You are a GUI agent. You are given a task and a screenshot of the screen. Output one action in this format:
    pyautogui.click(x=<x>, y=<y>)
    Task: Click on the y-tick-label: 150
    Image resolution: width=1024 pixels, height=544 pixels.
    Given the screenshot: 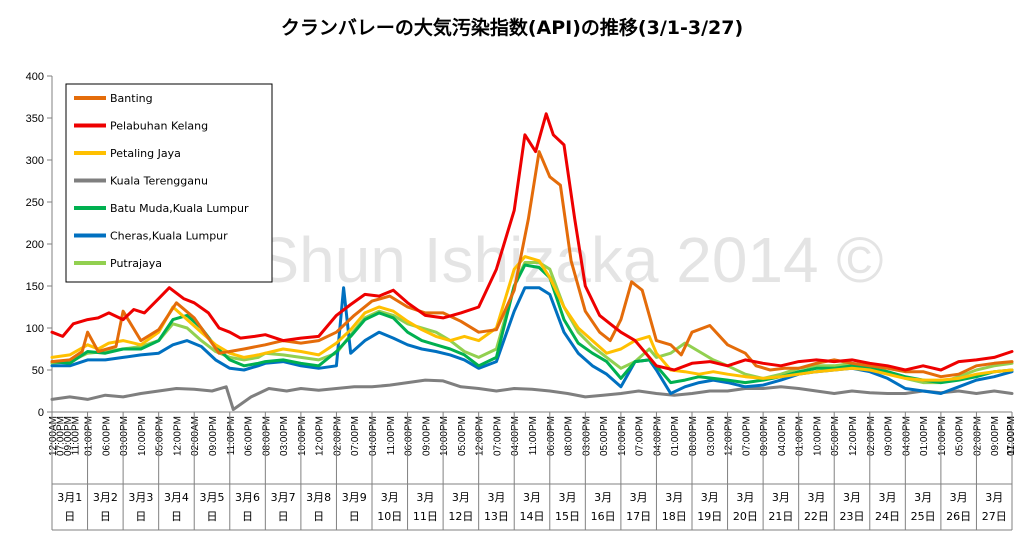 What is the action you would take?
    pyautogui.click(x=35, y=287)
    